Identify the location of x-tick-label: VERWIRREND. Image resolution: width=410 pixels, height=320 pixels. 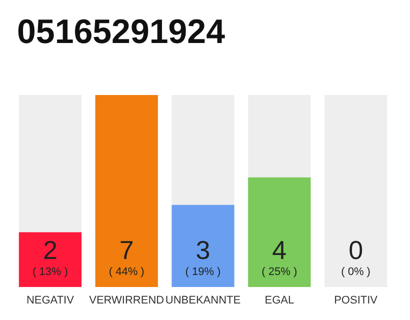
(126, 300).